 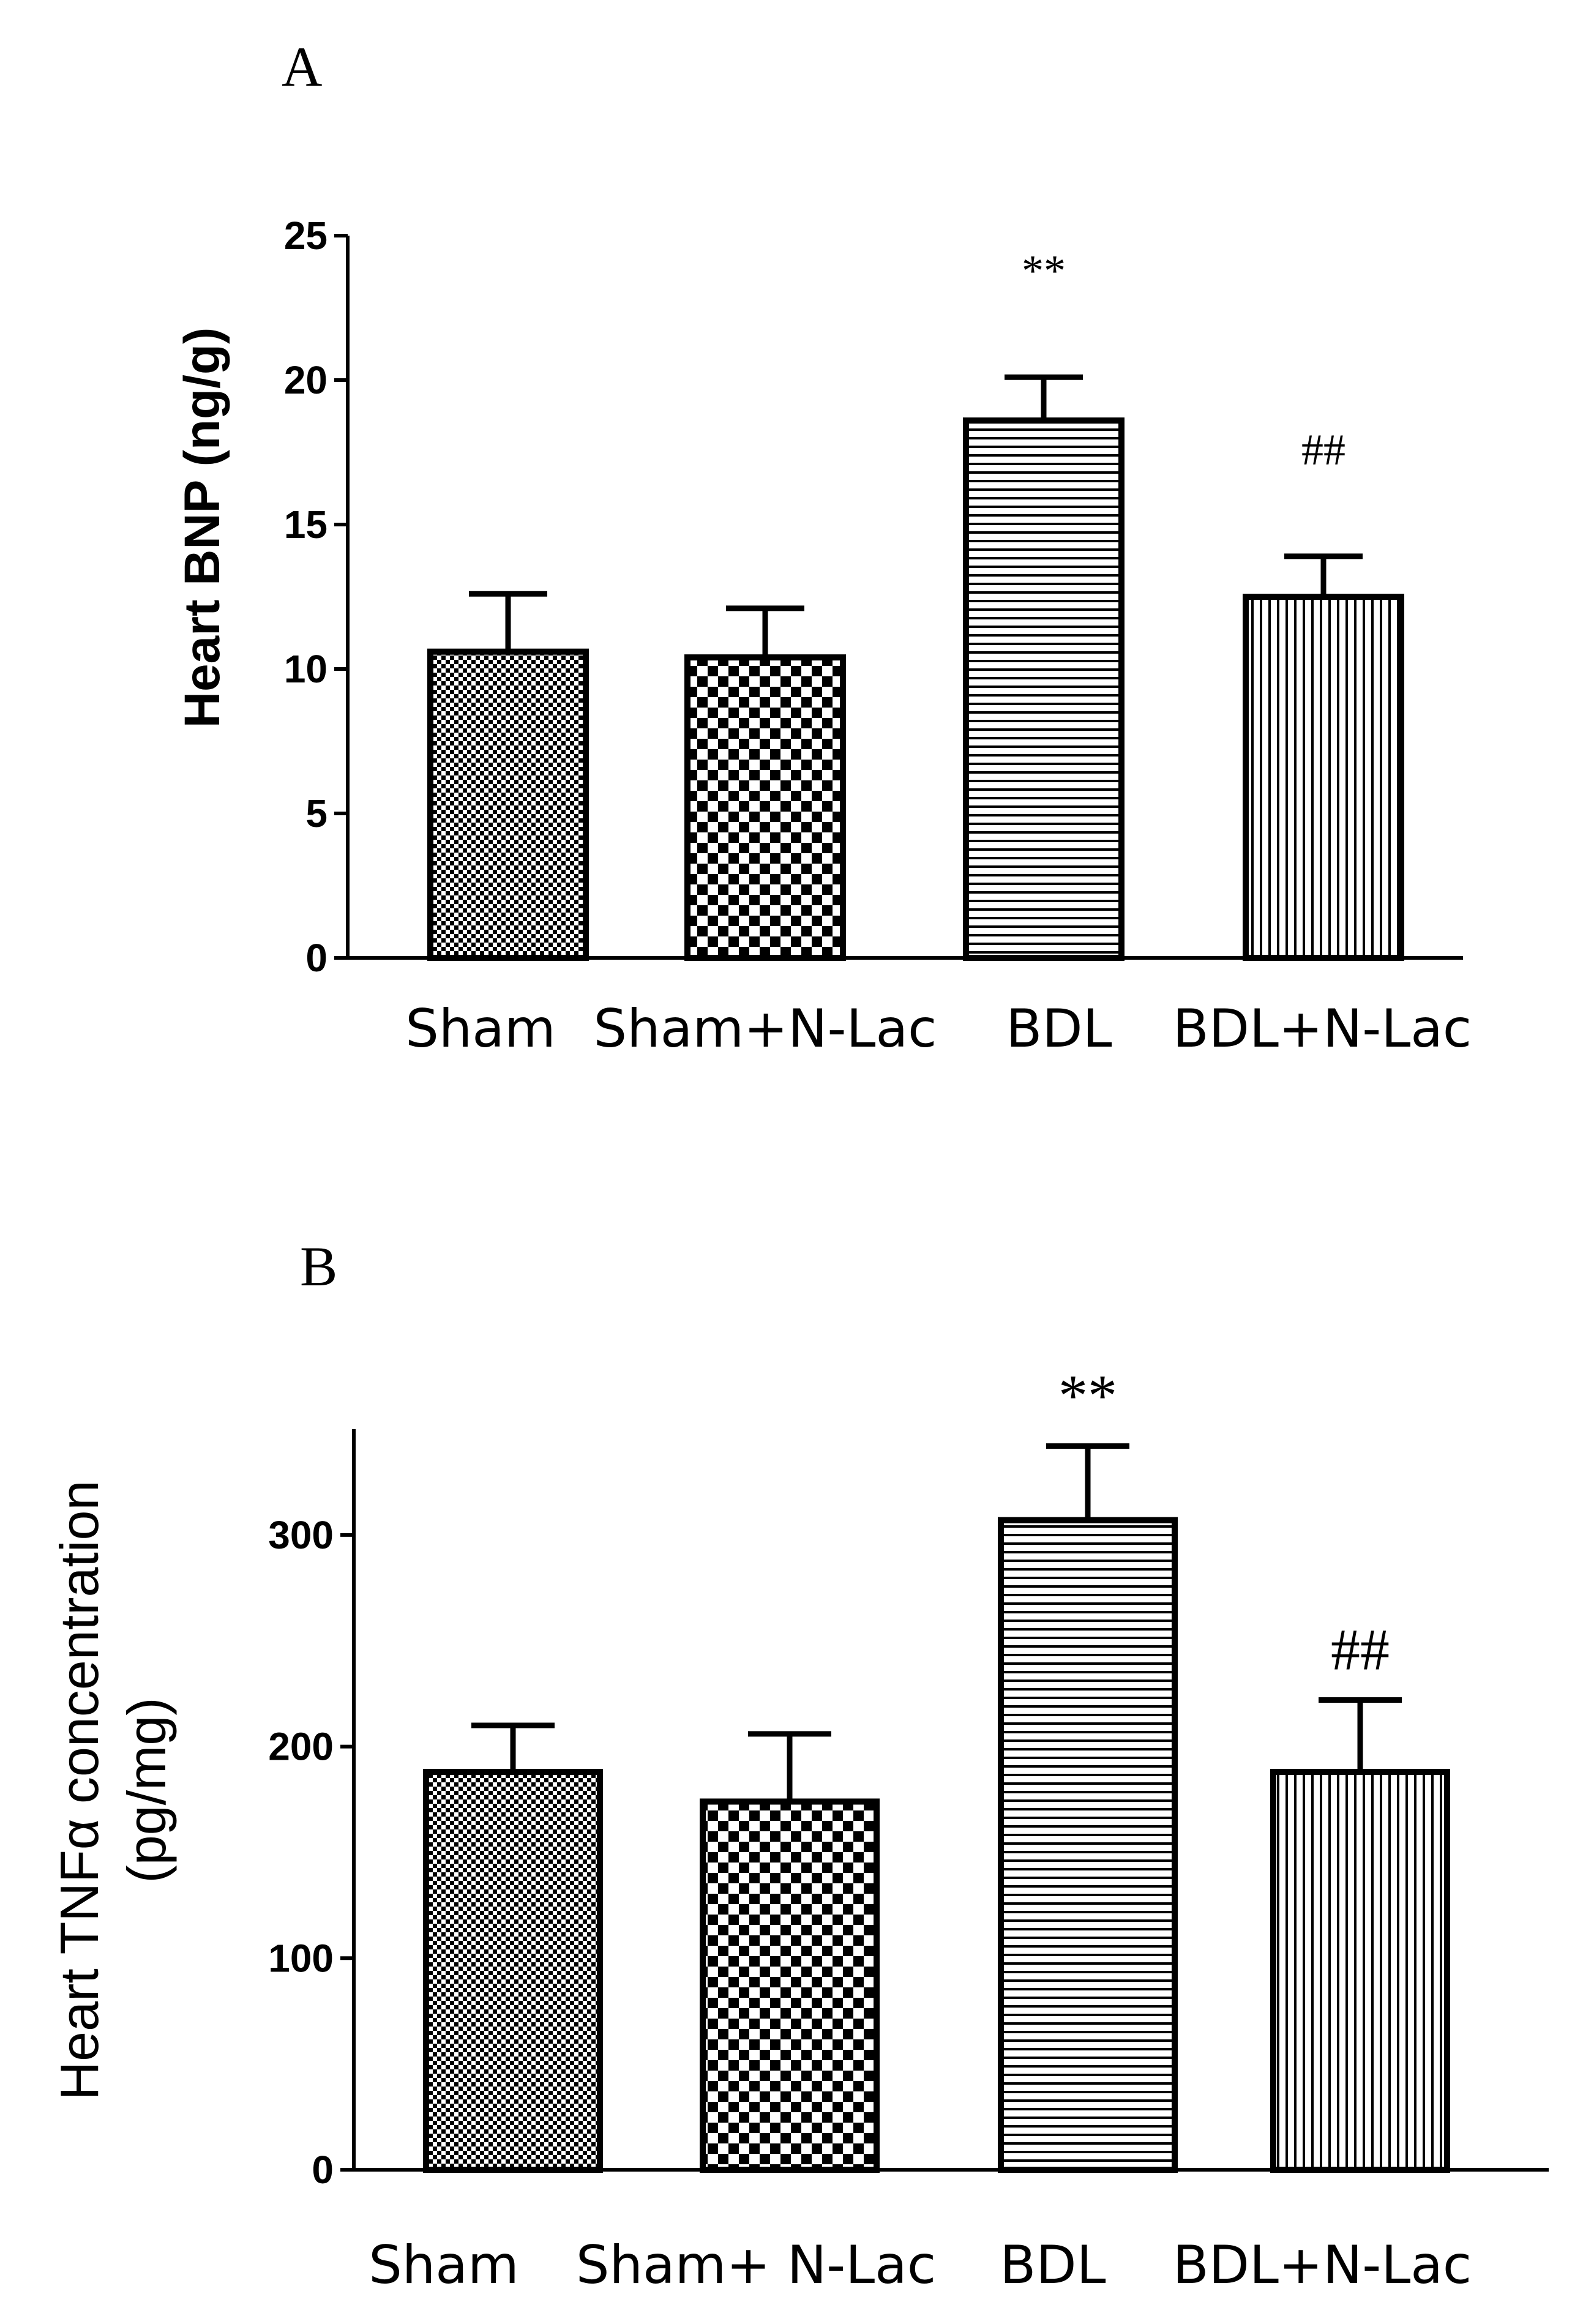 What do you see at coordinates (301, 1958) in the screenshot?
I see `y-tick-label: 100` at bounding box center [301, 1958].